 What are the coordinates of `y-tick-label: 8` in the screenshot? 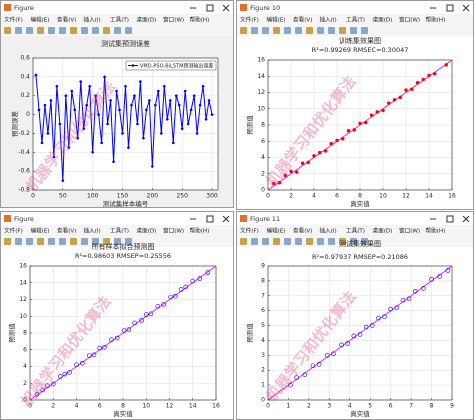 It's located at (25, 333).